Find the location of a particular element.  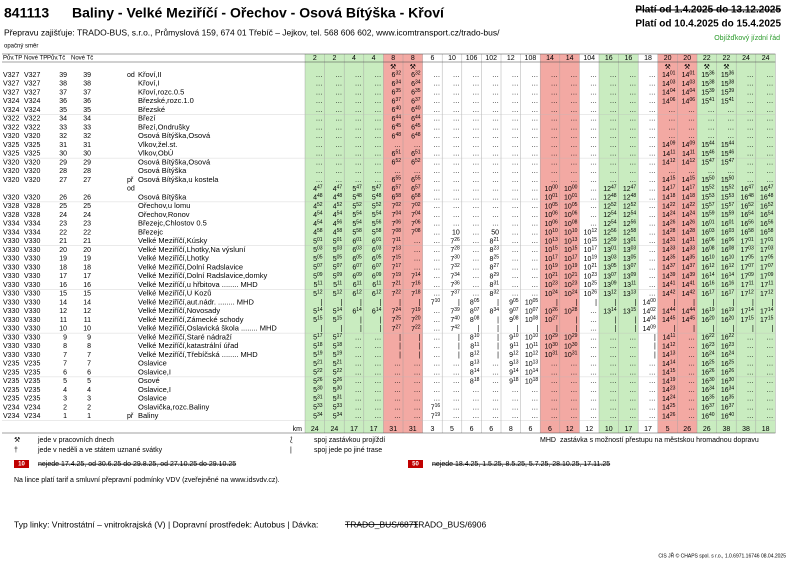

trip-number: 22 is located at coordinates (707, 58).